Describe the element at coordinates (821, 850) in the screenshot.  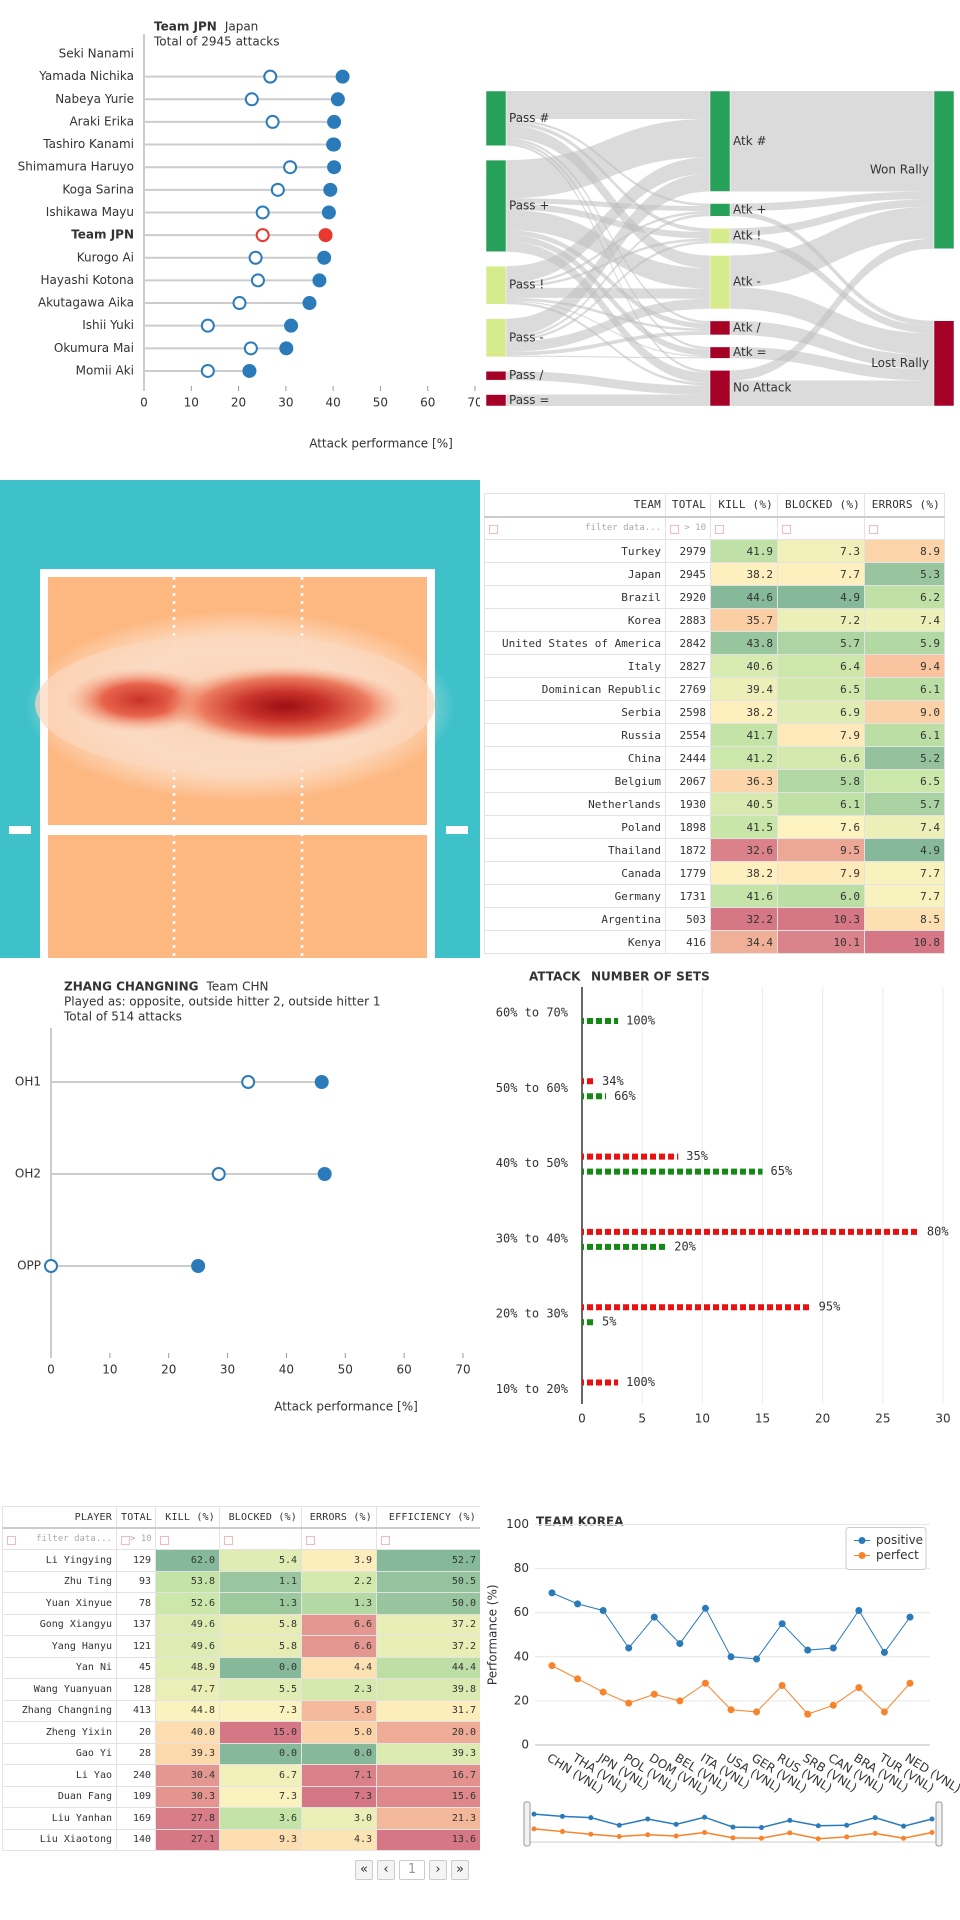
I see `heat-cell: 9.5` at that location.